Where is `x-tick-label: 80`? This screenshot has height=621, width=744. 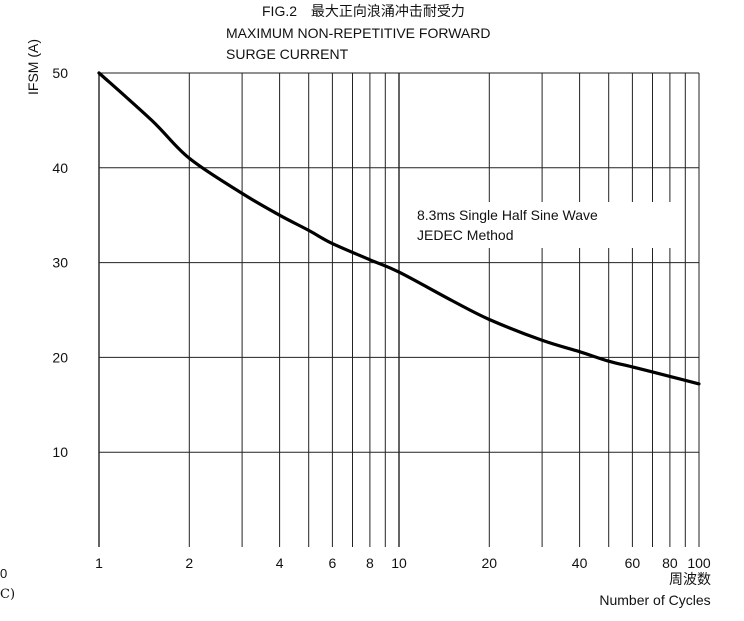 x-tick-label: 80 is located at coordinates (670, 563).